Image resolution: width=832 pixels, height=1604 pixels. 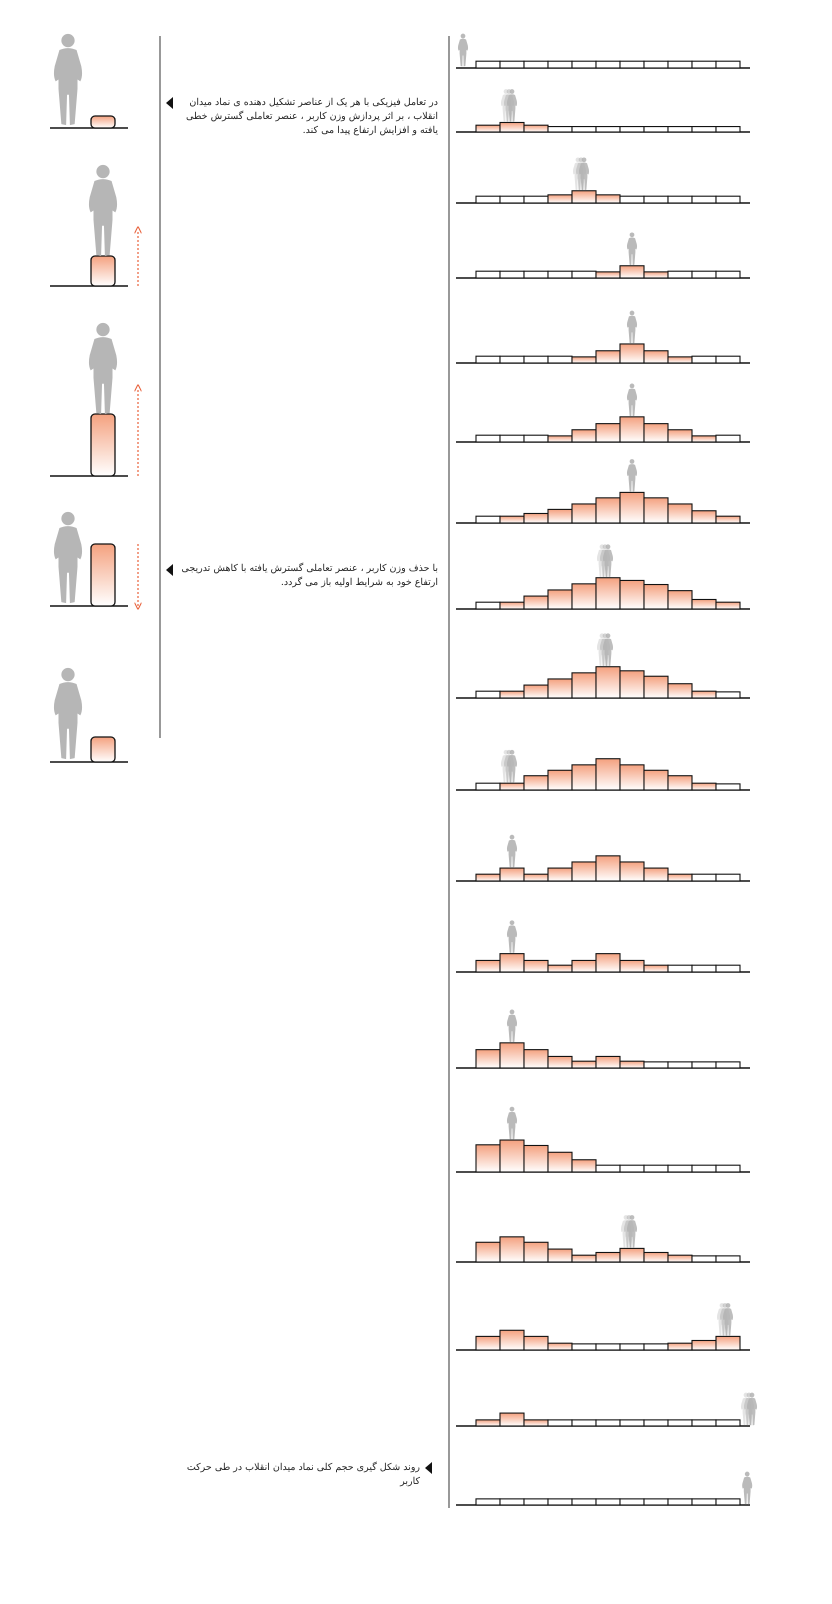 I want to click on left-stage-extended, so click(x=94, y=399).